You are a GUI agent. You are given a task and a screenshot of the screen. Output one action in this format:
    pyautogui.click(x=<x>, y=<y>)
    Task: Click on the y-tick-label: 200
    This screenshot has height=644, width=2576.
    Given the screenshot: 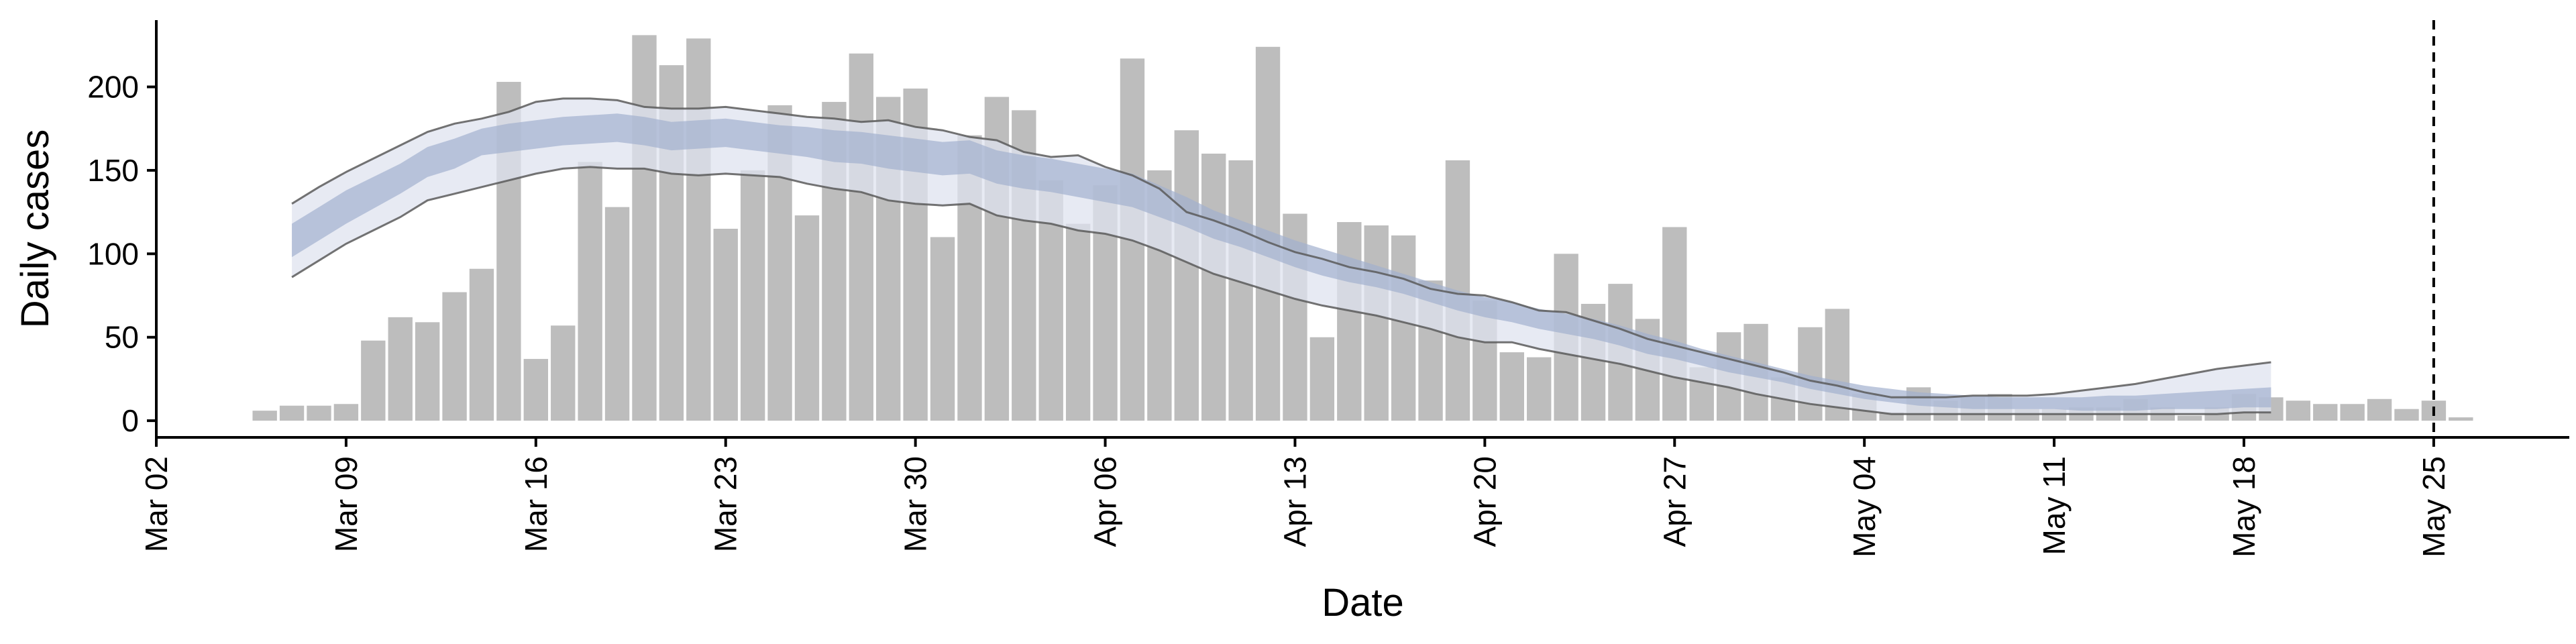 What is the action you would take?
    pyautogui.click(x=113, y=87)
    